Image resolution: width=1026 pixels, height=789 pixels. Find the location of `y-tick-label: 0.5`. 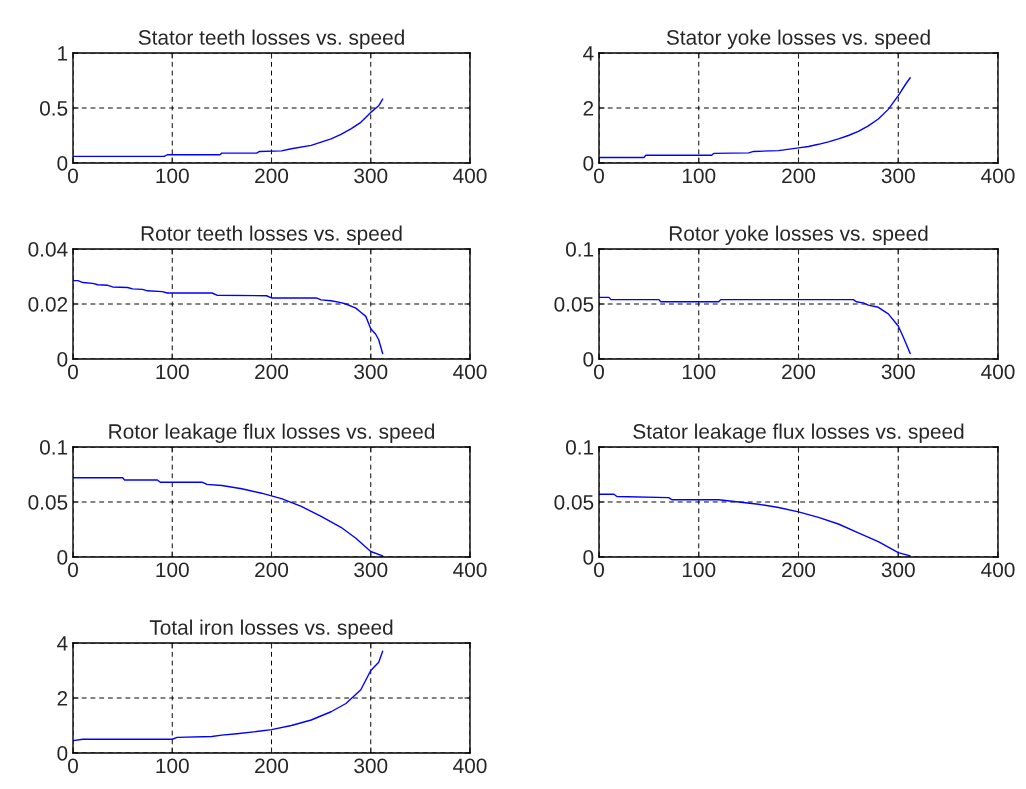

y-tick-label: 0.5 is located at coordinates (53, 108).